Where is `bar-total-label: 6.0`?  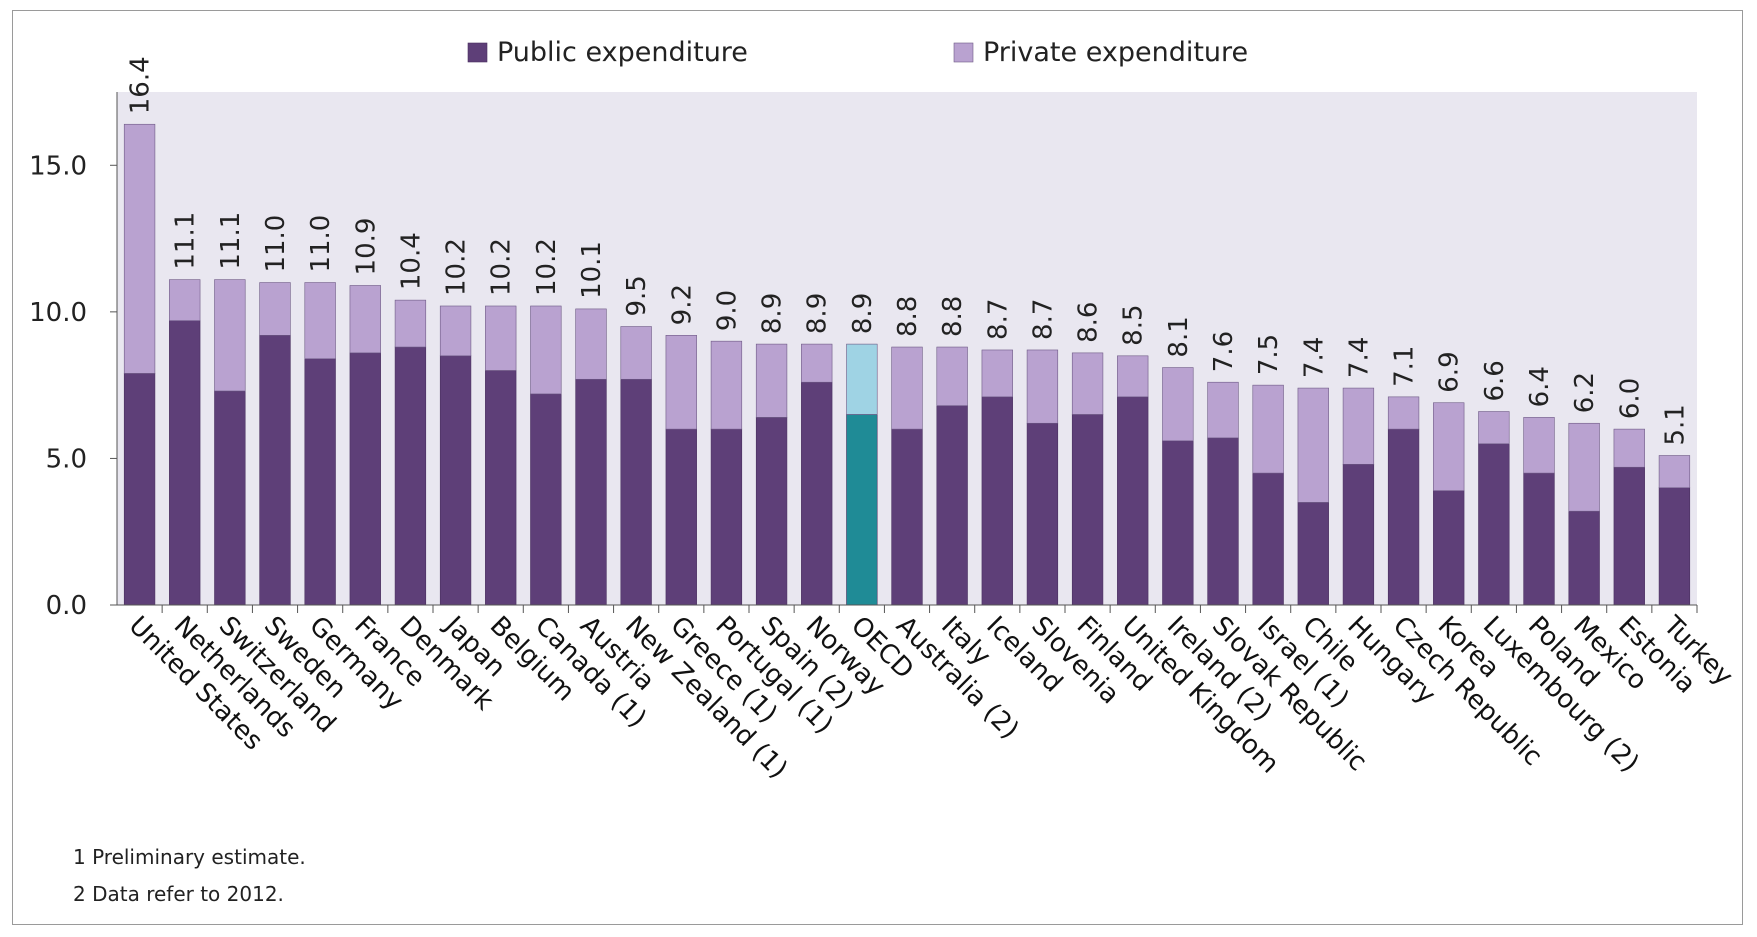 bar-total-label: 6.0 is located at coordinates (1630, 398).